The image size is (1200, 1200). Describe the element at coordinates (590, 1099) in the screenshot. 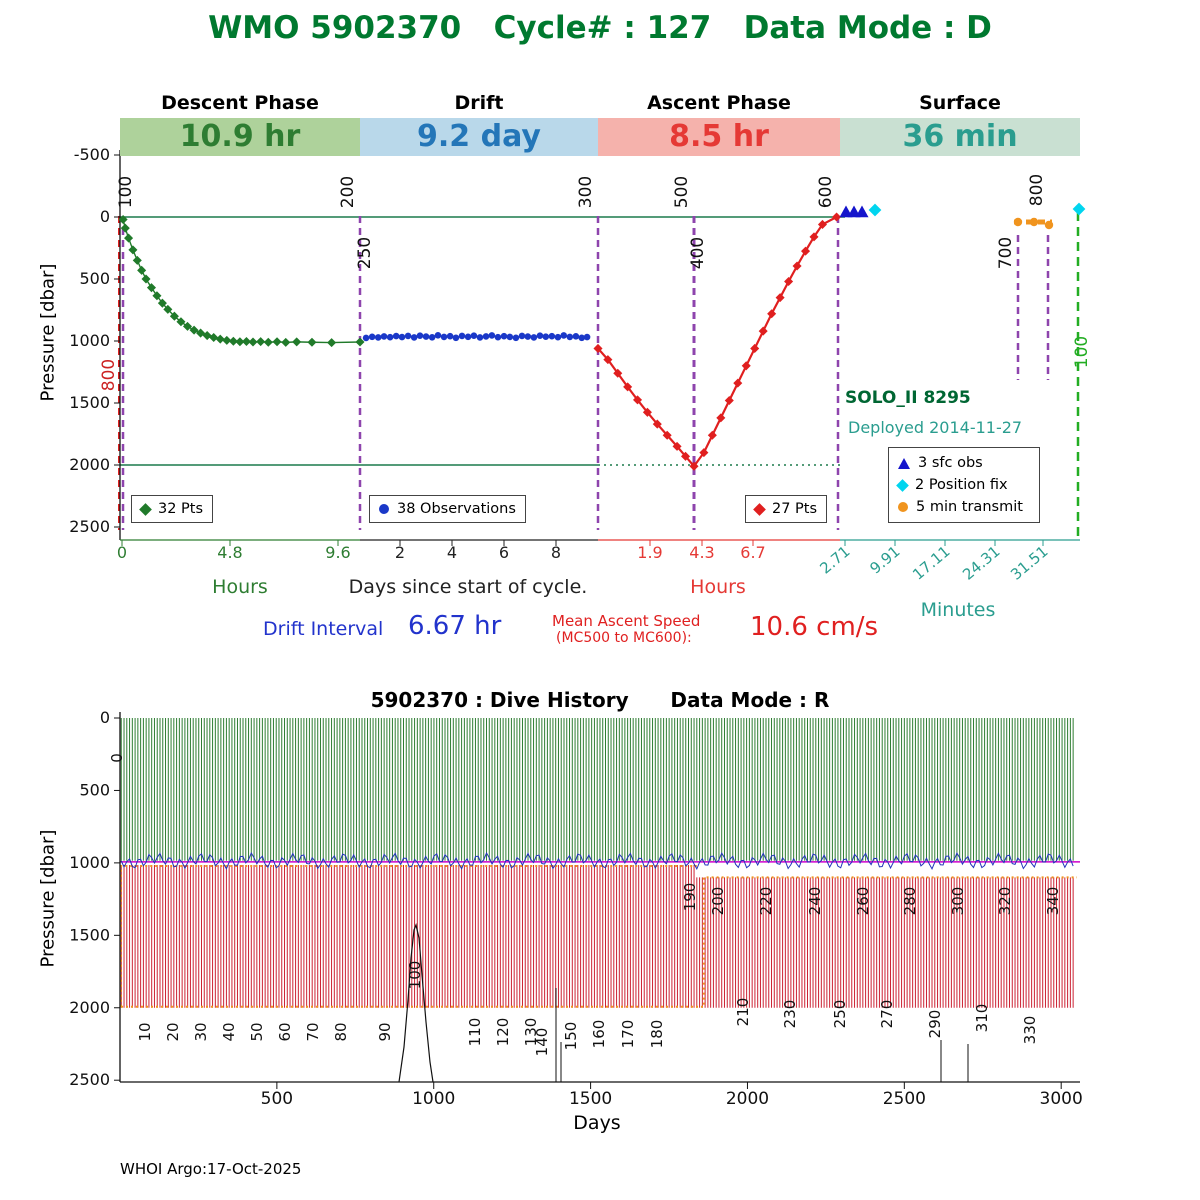

I see `x-tick-label: 1500` at that location.